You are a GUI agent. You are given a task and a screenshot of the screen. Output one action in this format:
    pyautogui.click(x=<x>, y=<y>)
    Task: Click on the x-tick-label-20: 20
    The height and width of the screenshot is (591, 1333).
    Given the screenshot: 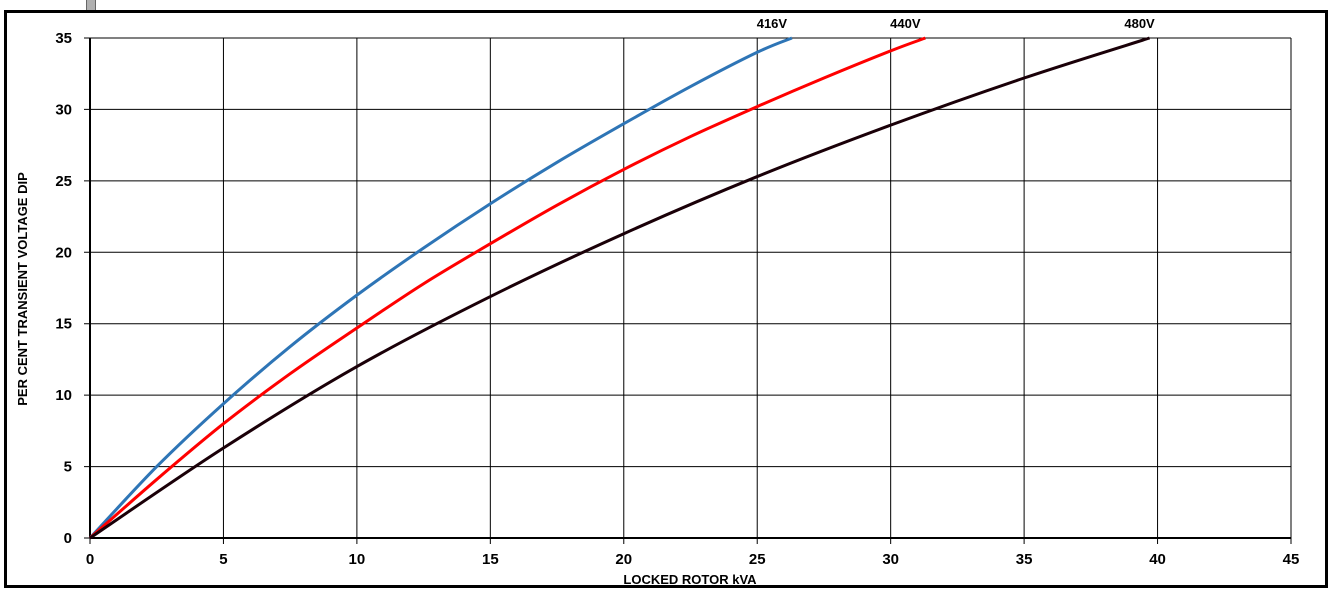 What is the action you would take?
    pyautogui.click(x=623, y=559)
    